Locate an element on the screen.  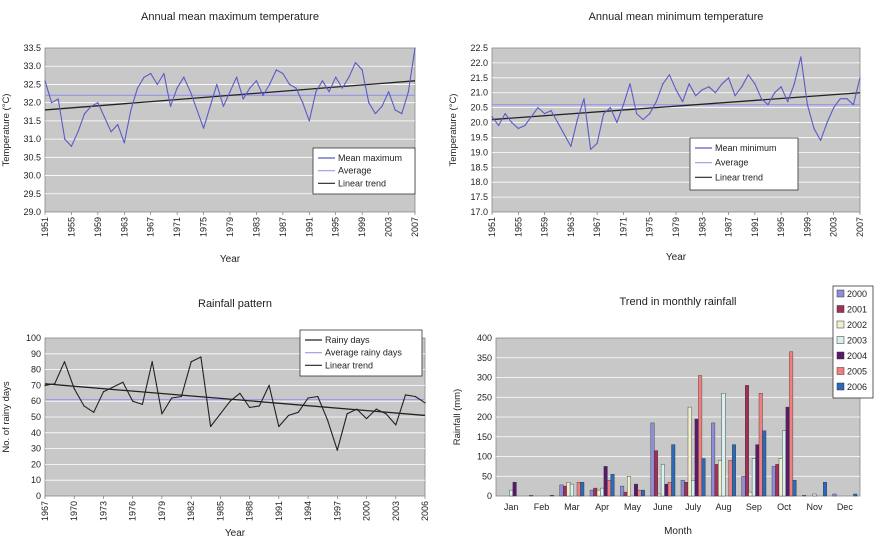
y-tick-label: 20 is located at coordinates (36, 464).